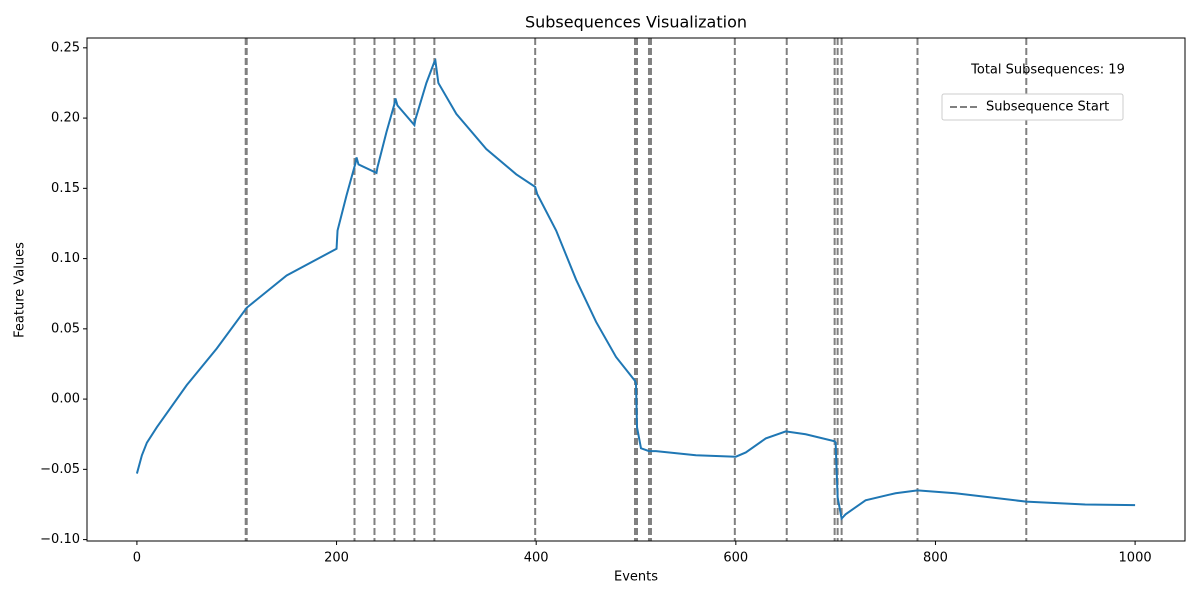 This screenshot has width=1200, height=600. Describe the element at coordinates (65, 188) in the screenshot. I see `y-tick-label: 0.15` at that location.